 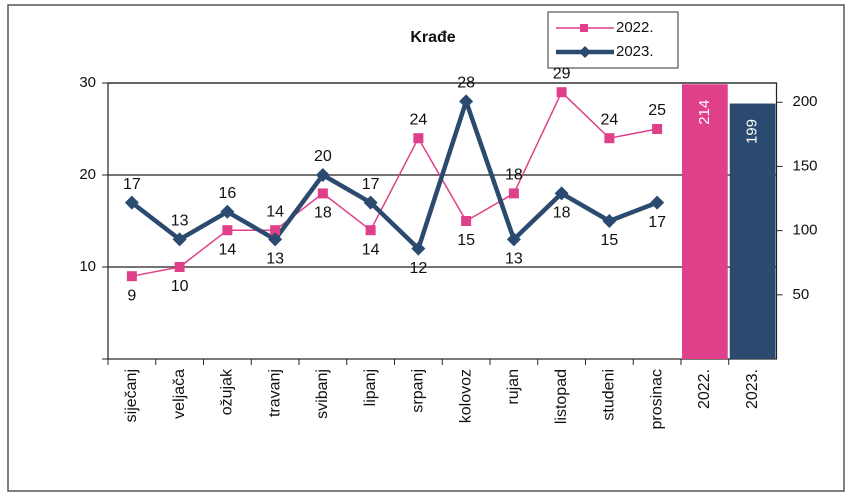 What do you see at coordinates (609, 395) in the screenshot?
I see `x-tick-label: studeni` at bounding box center [609, 395].